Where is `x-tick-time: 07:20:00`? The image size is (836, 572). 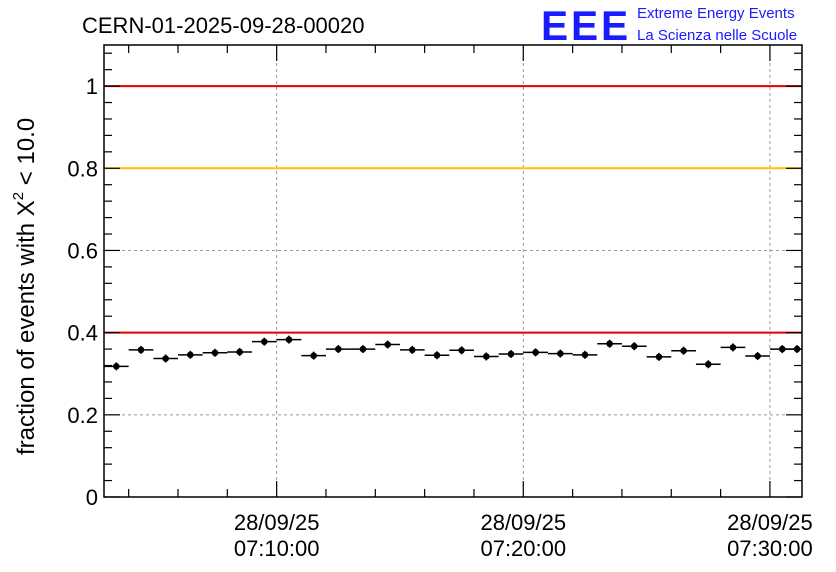 x-tick-time: 07:20:00 is located at coordinates (523, 548).